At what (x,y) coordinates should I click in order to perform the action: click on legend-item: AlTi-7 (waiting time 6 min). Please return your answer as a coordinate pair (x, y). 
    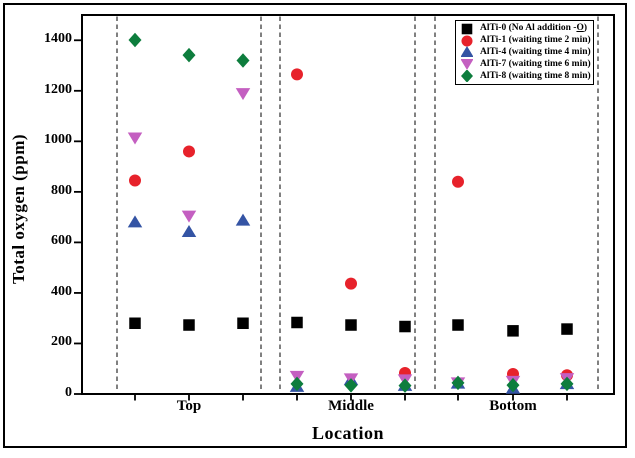
    Looking at the image, I should click on (527, 64).